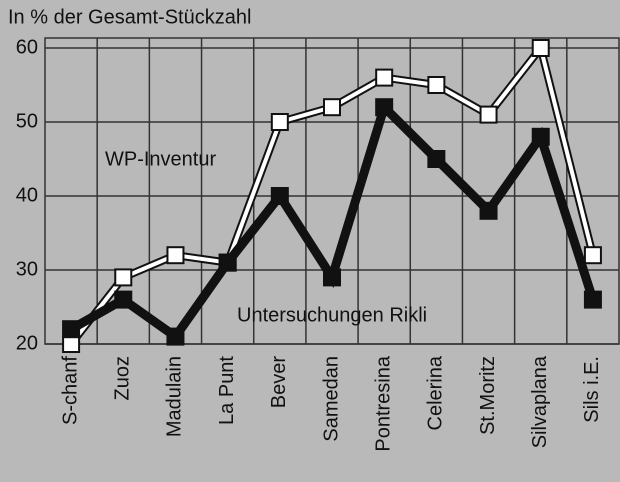  What do you see at coordinates (27, 343) in the screenshot?
I see `y-tick-label: 20` at bounding box center [27, 343].